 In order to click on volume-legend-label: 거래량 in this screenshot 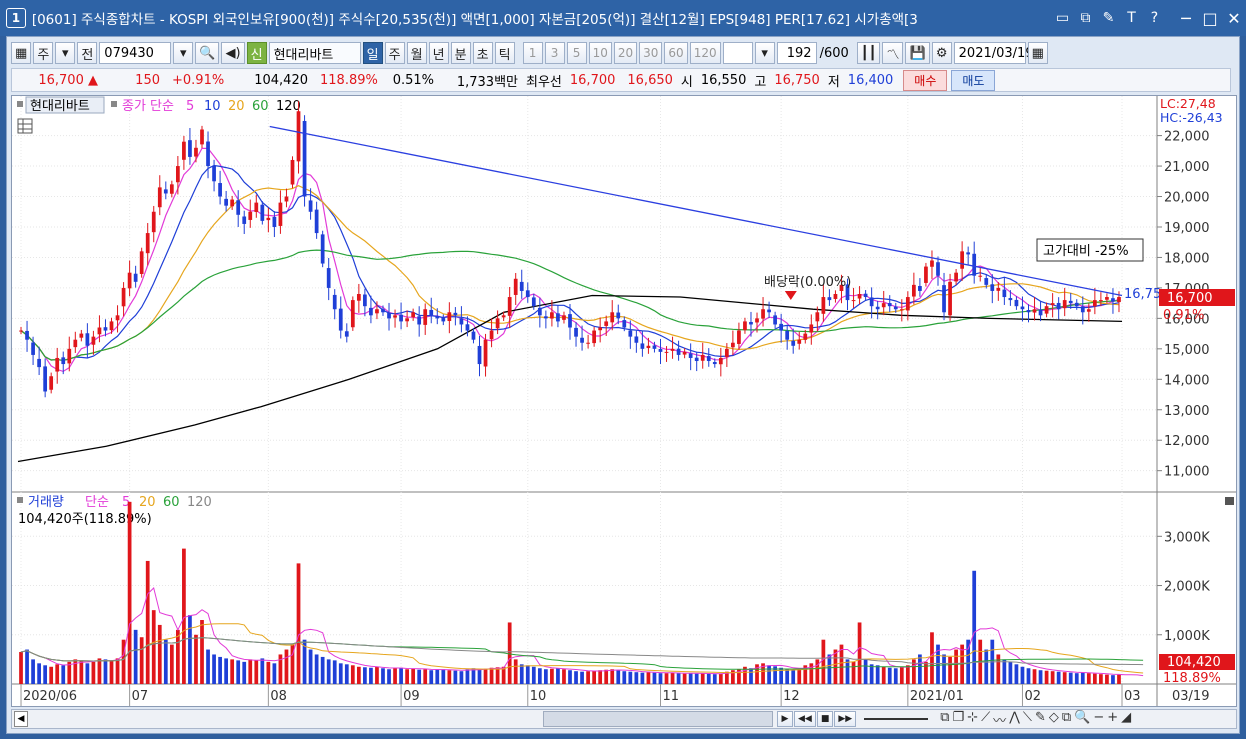, I will do `click(46, 502)`.